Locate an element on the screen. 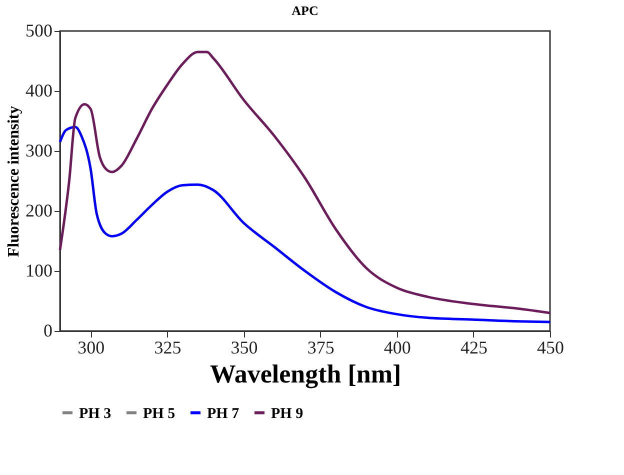  y-tick-label: 100 is located at coordinates (39, 270).